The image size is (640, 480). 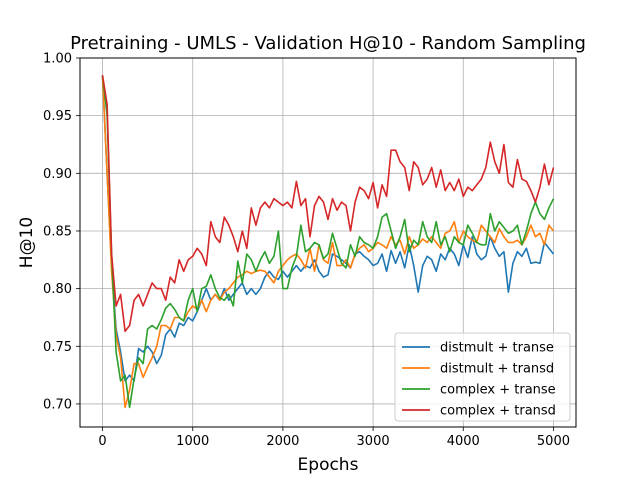 I want to click on y-tick-label: 0.95, so click(x=57, y=116).